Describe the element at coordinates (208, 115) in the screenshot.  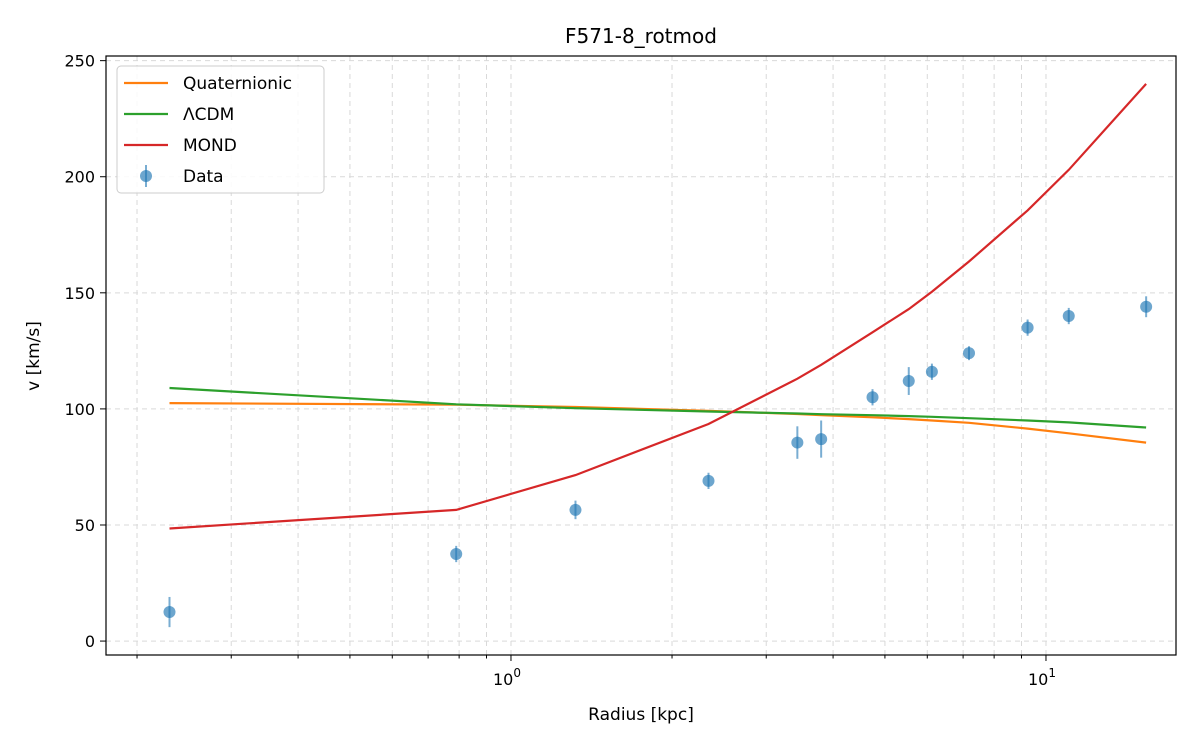
I see `legend-entry-label: ΛCDM` at that location.